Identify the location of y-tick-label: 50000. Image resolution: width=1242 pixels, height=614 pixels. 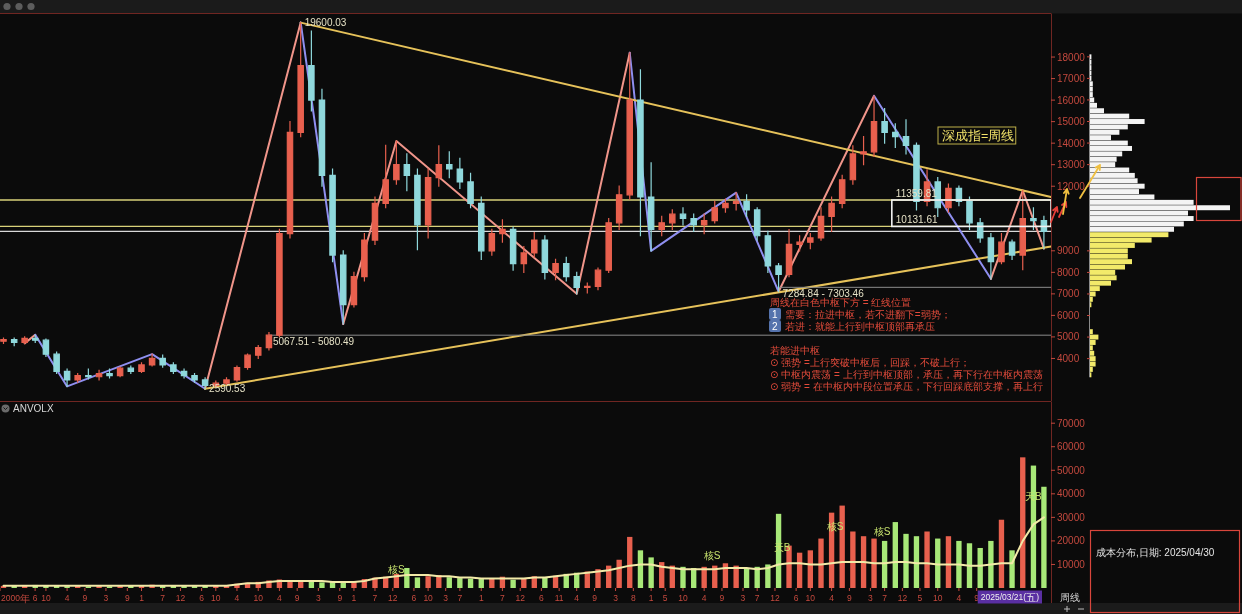
(1071, 470).